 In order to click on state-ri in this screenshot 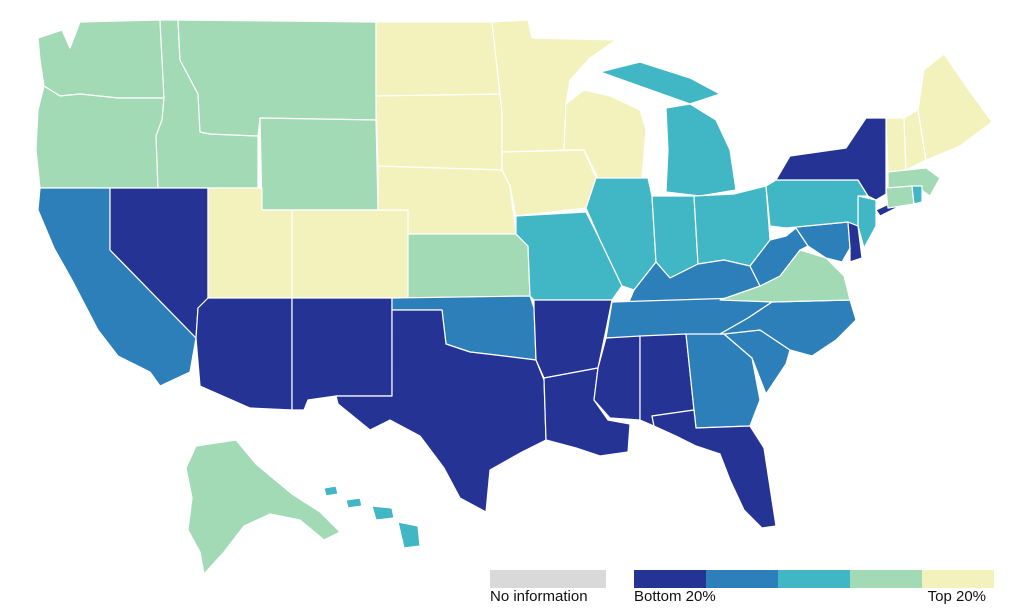, I will do `click(917, 195)`.